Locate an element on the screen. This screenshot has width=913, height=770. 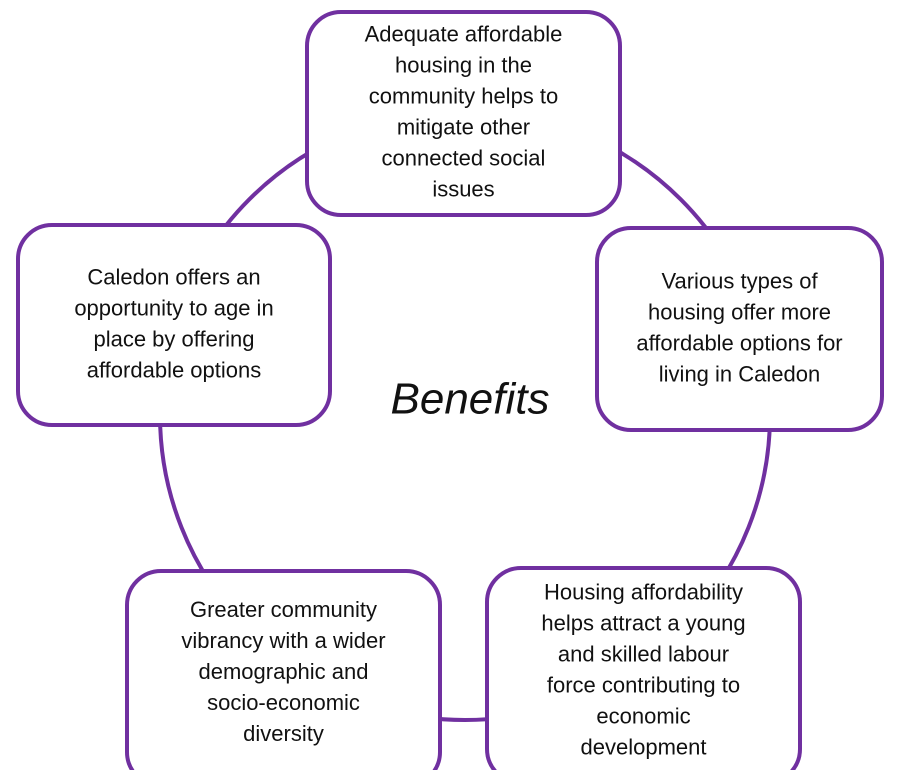
node-text: Caledon offers an is located at coordinates (173, 276).